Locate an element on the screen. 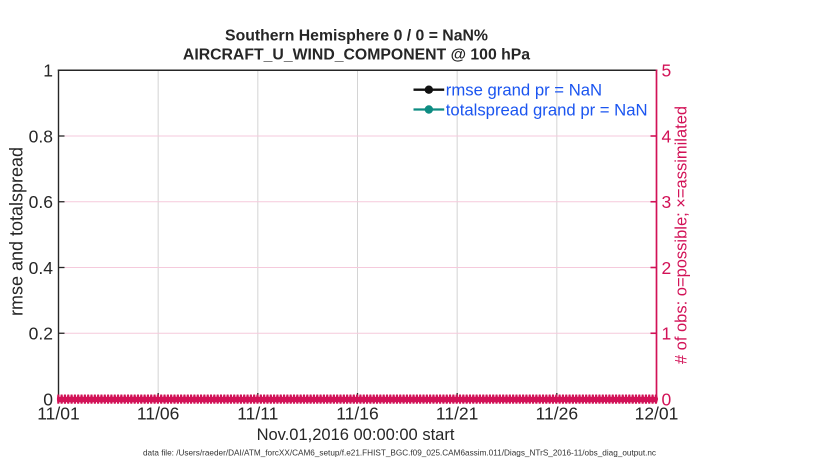  svg-text: 4 is located at coordinates (667, 136).